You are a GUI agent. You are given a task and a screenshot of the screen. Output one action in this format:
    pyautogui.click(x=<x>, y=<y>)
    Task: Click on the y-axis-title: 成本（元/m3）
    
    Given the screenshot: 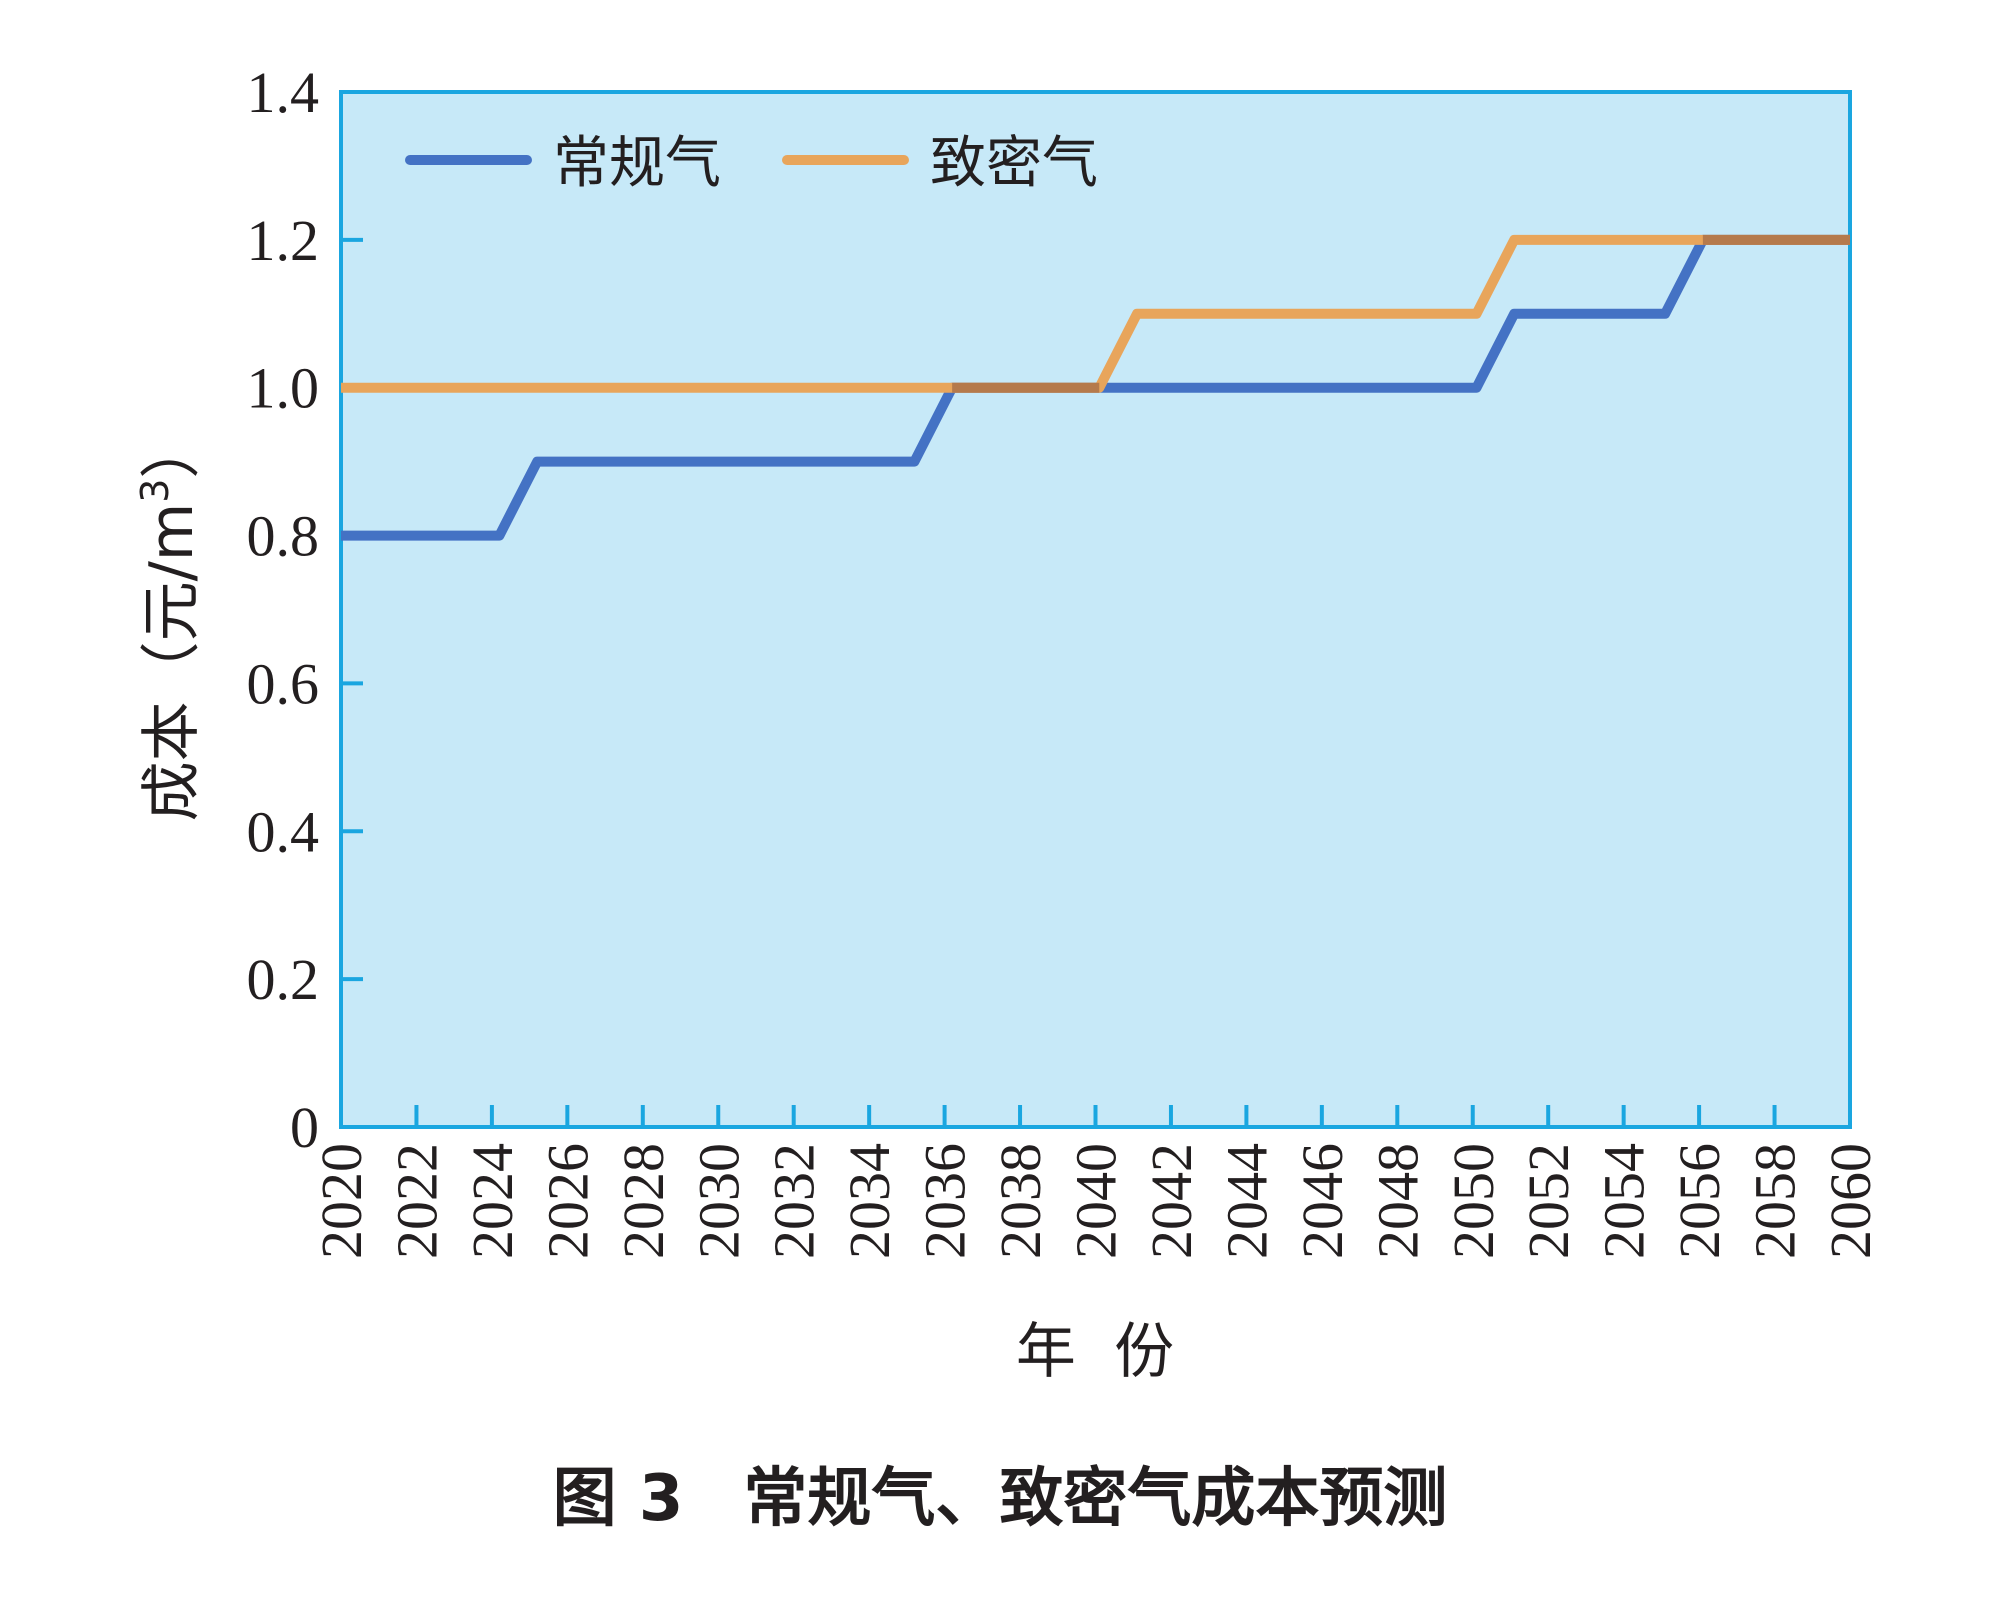 What is the action you would take?
    pyautogui.click(x=170, y=620)
    